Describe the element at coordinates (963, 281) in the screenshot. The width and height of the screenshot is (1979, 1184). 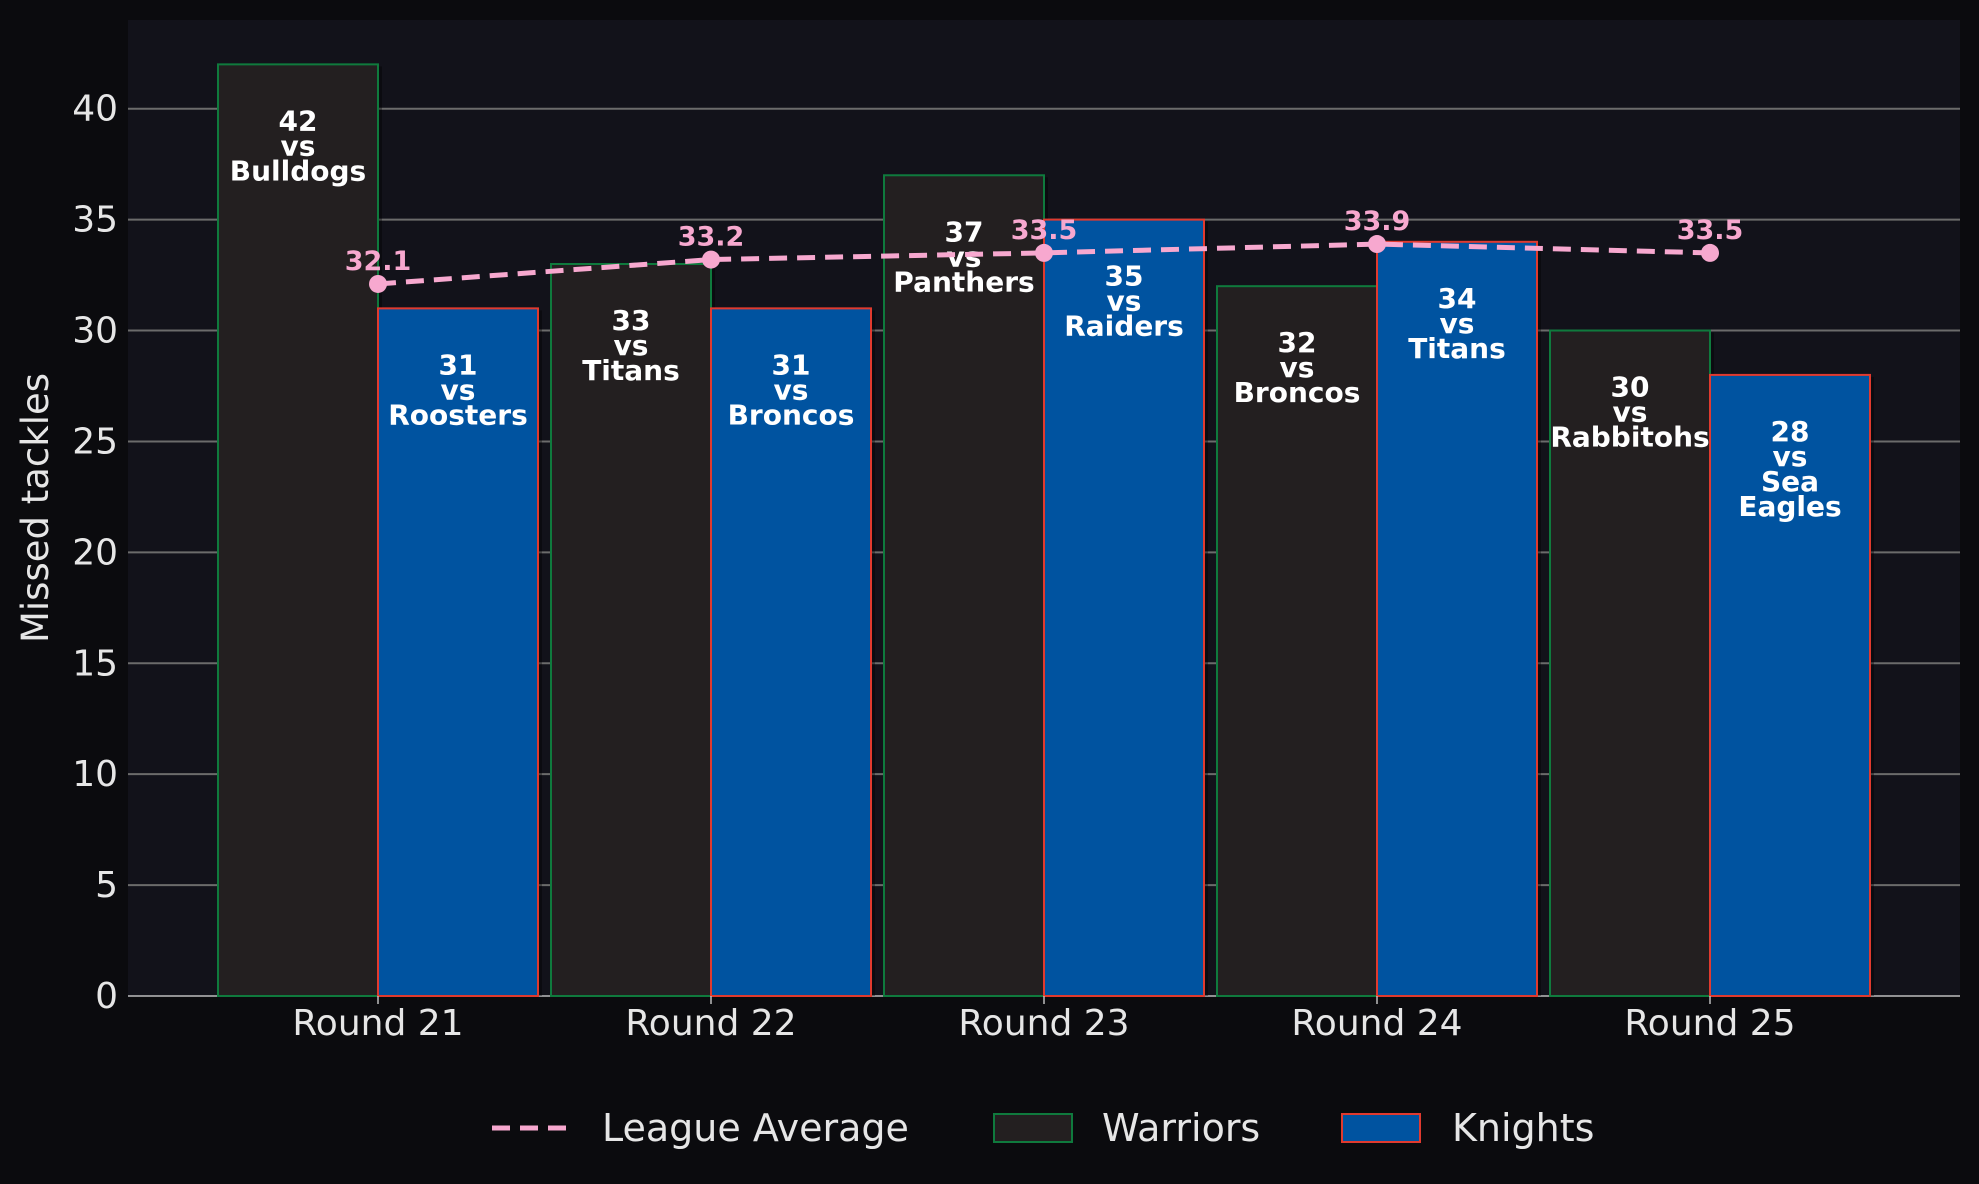
I see `bar-data-label: Panthers` at that location.